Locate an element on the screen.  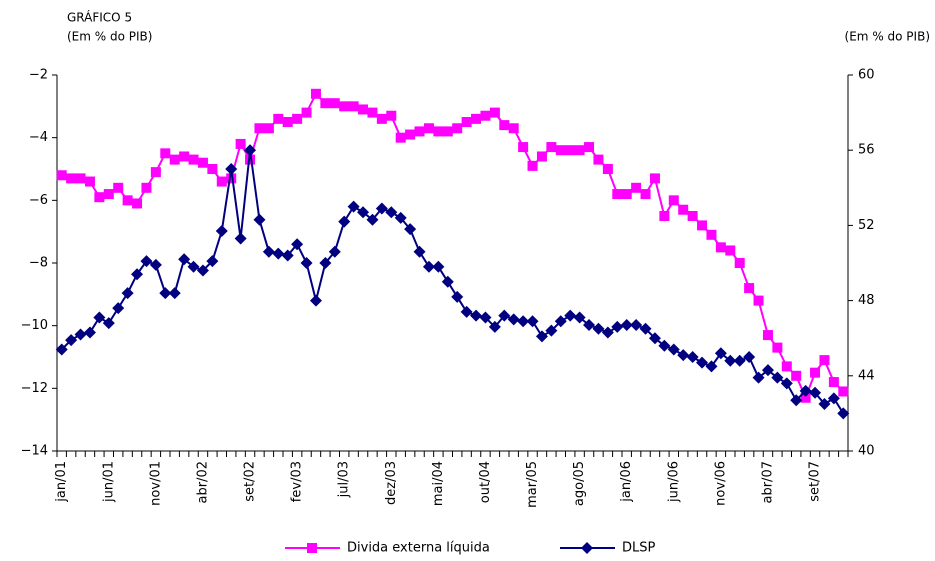
y2-tick-label: 60 is located at coordinates (866, 75).